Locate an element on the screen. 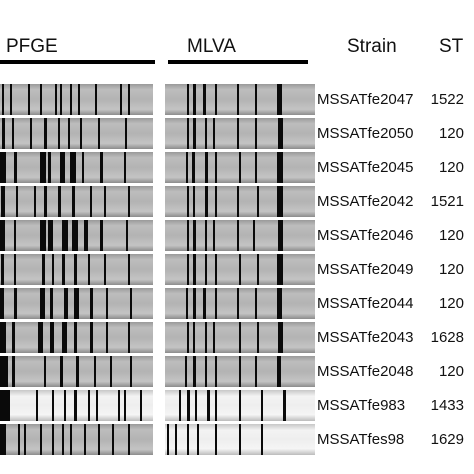 The width and height of the screenshot is (474, 474). strain-label: MSSATfe2047 is located at coordinates (365, 99).